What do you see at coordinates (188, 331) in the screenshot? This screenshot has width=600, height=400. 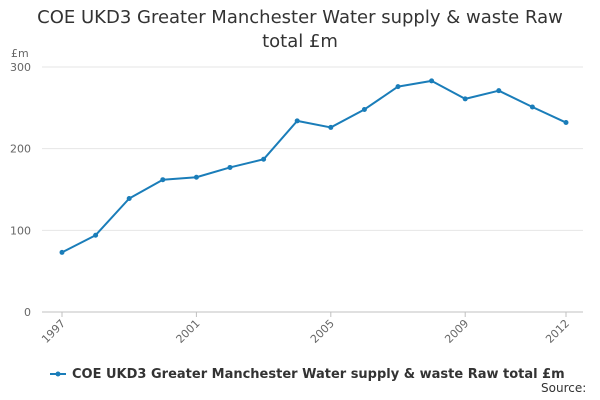 I see `x-tick-label: 2001` at bounding box center [188, 331].